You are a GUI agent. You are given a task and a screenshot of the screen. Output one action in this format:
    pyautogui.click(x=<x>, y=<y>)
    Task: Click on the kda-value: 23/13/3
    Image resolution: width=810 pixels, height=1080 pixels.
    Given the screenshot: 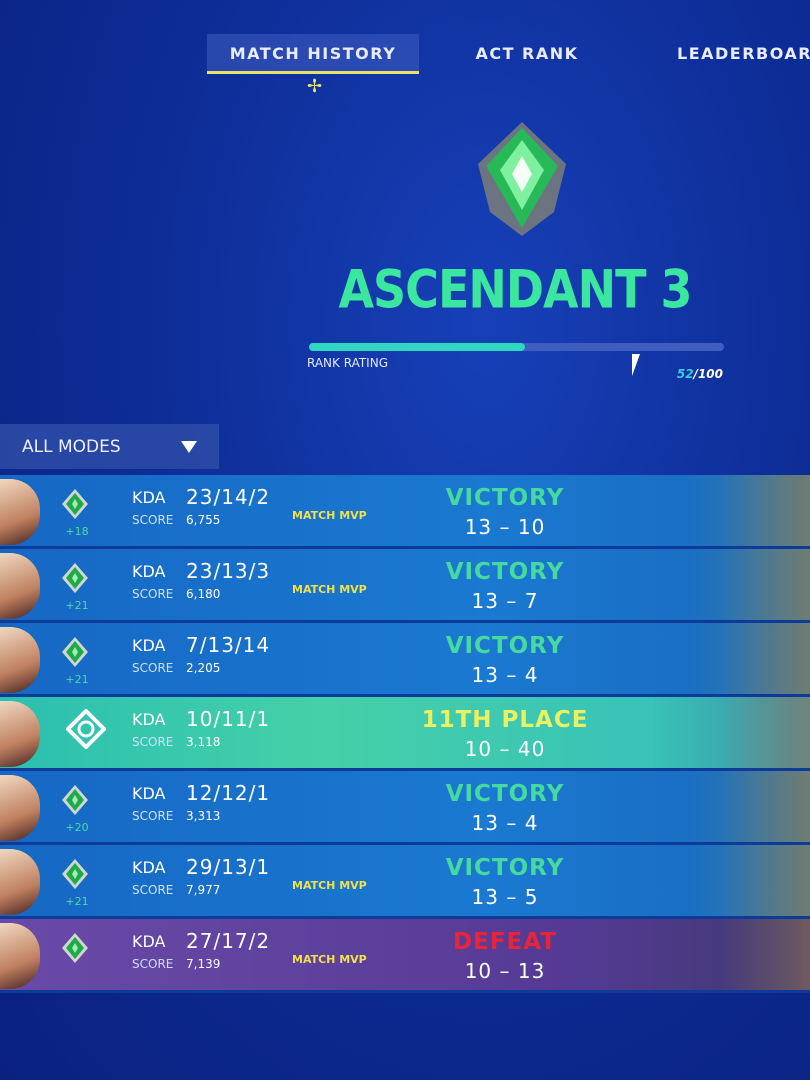 What is the action you would take?
    pyautogui.click(x=228, y=571)
    